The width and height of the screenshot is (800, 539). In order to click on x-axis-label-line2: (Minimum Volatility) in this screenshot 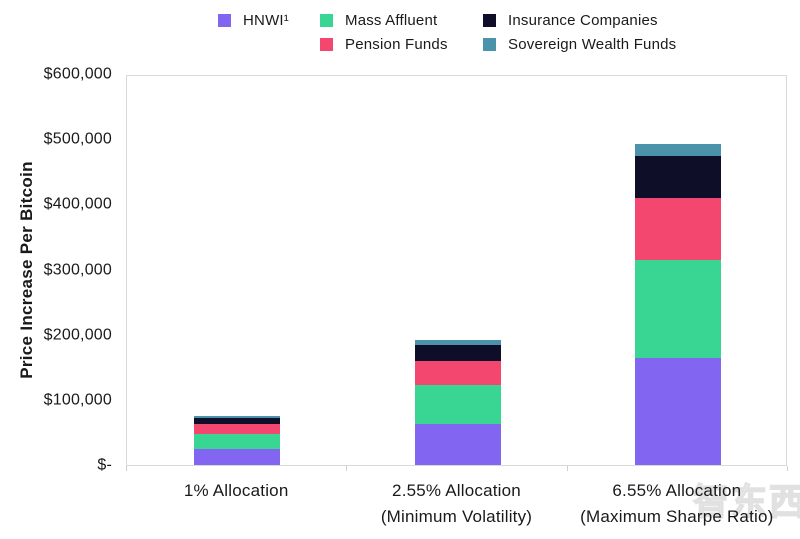, I will do `click(456, 516)`.